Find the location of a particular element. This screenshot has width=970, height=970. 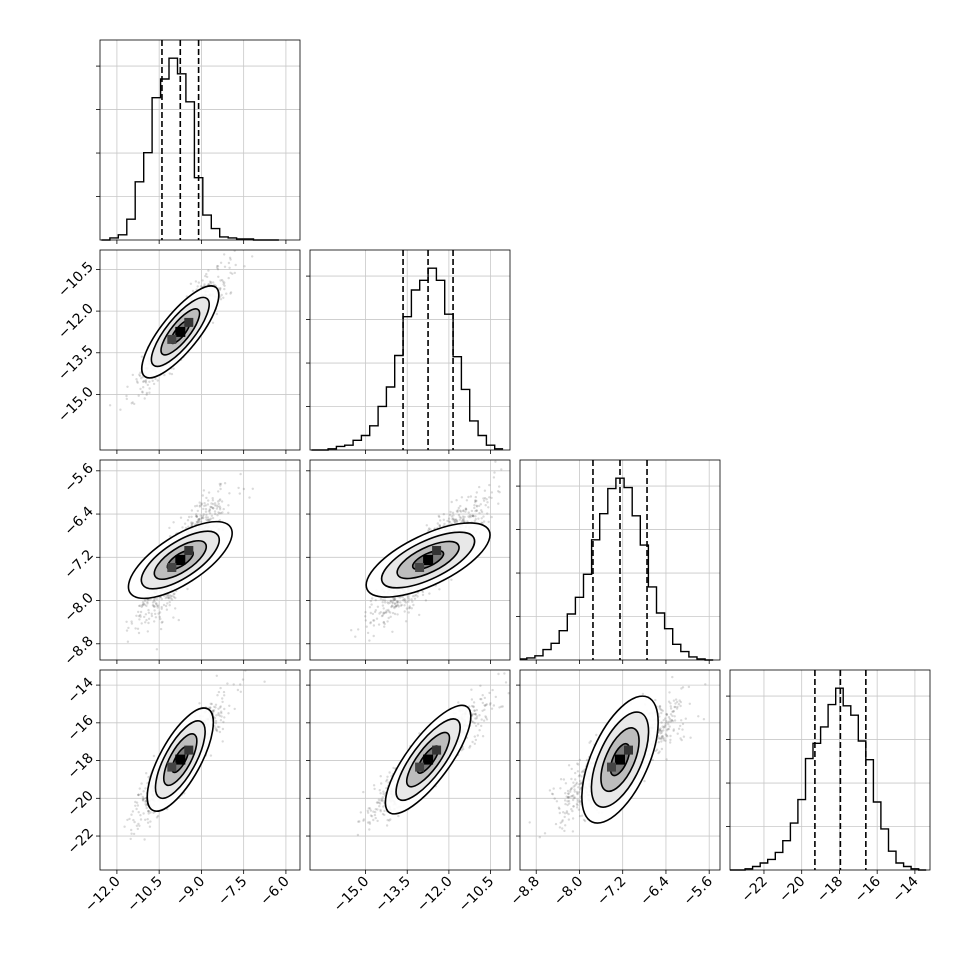

y-tick-label: −8.8 is located at coordinates (78, 650).